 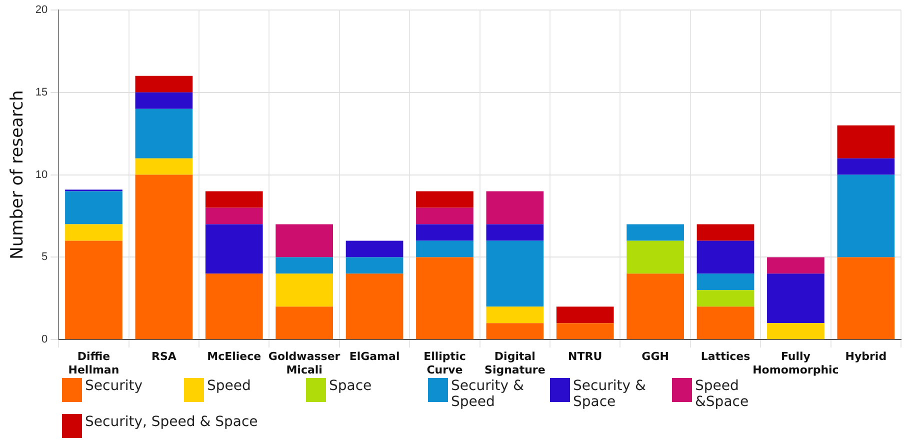 I want to click on y-tick-label: 0, so click(x=45, y=340).